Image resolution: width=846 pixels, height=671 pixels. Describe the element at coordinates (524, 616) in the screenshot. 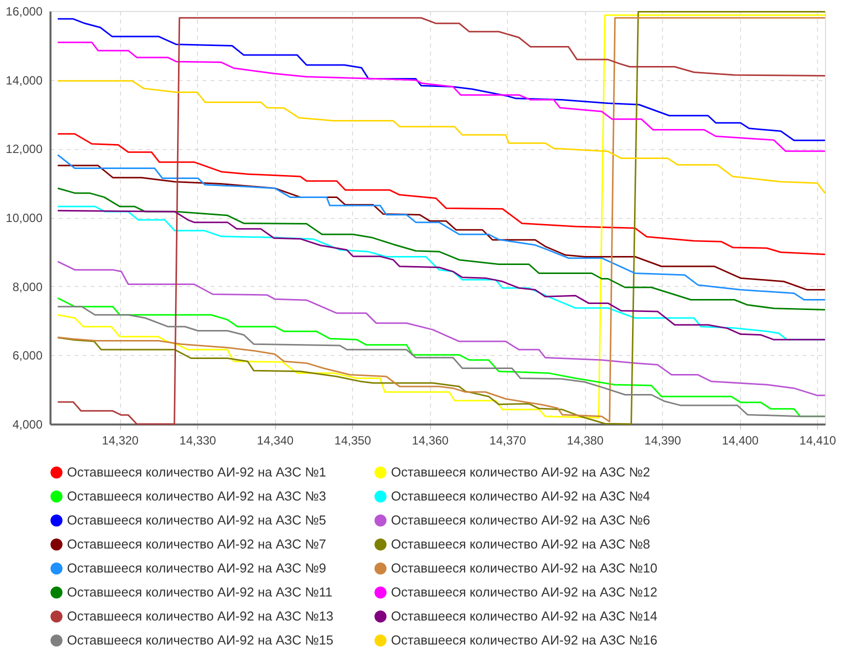

I see `legend-label: Оставшееся количество АИ-92 на АЗС №14` at that location.